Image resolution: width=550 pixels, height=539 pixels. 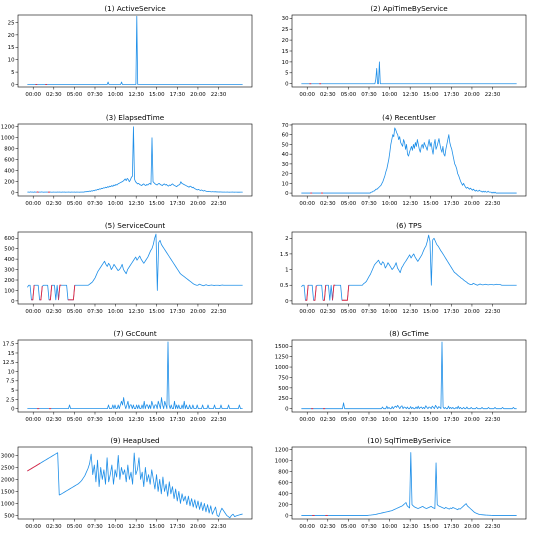 What do you see at coordinates (9, 516) in the screenshot?
I see `y-tick-label: 500` at bounding box center [9, 516].